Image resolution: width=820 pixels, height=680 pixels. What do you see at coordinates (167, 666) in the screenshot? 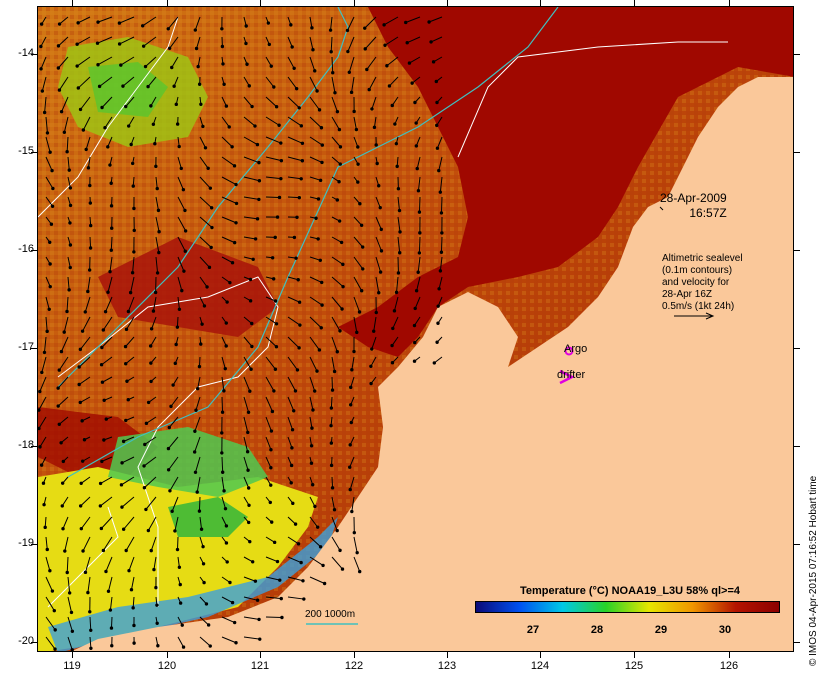
I see `lon-label-120: 120` at bounding box center [167, 666].